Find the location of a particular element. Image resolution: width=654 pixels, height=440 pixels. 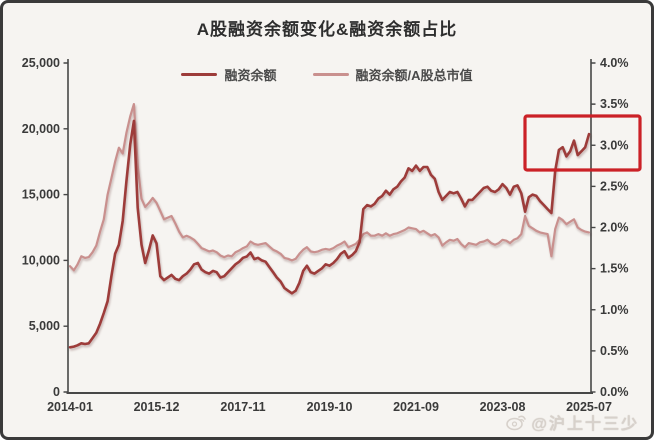

right-axis-label: 0.5% is located at coordinates (614, 351).